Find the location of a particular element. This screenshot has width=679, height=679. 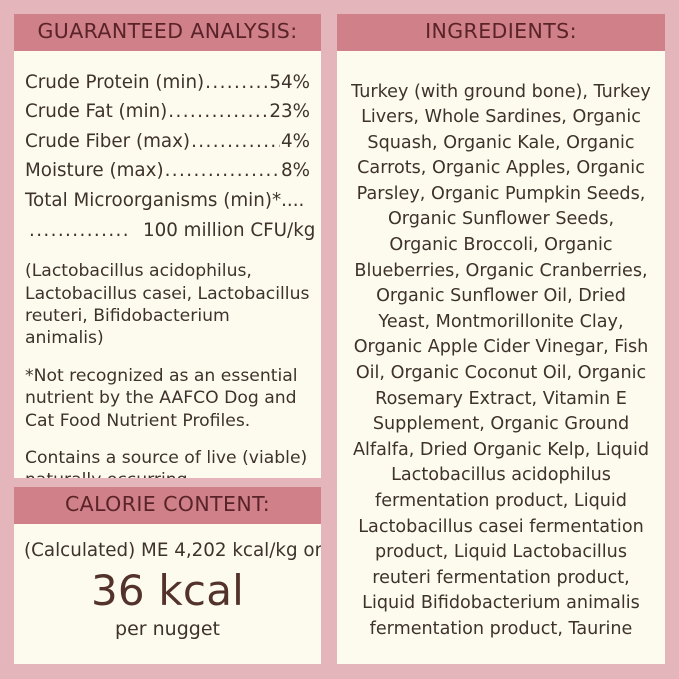

analysis-value: 54% is located at coordinates (289, 82).